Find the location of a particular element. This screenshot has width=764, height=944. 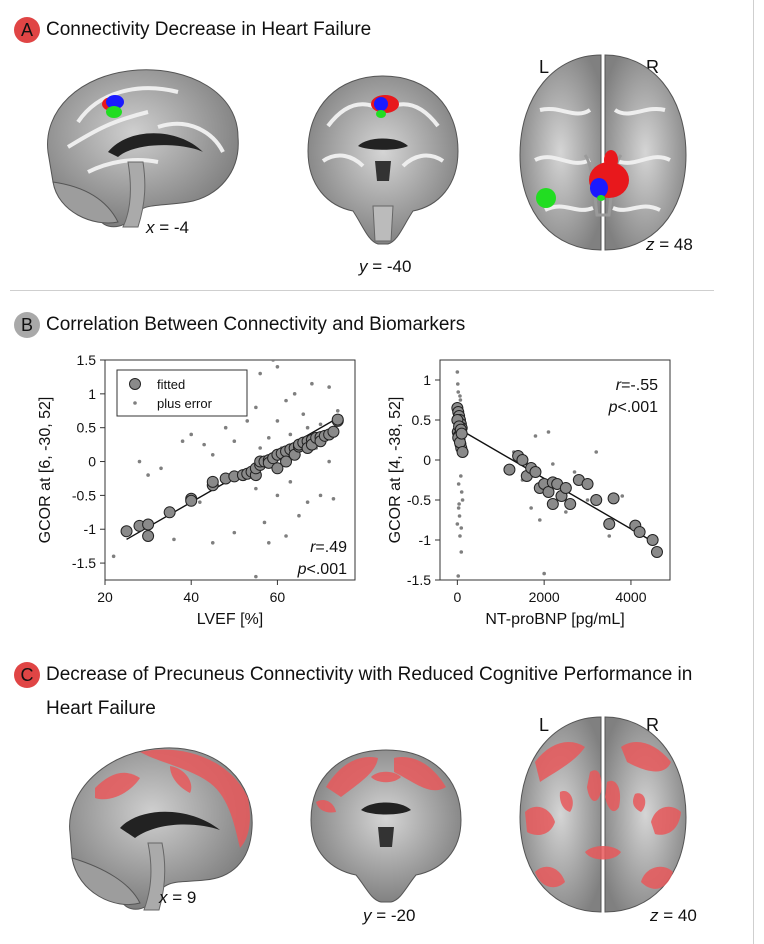

panel-a-coord-y: y = -40 is located at coordinates (385, 266).